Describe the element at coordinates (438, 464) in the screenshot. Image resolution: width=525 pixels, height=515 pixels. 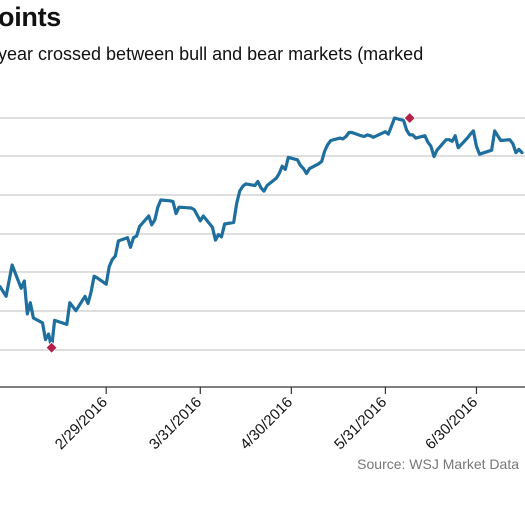
I see `source-note: Source: WSJ Market Data` at that location.